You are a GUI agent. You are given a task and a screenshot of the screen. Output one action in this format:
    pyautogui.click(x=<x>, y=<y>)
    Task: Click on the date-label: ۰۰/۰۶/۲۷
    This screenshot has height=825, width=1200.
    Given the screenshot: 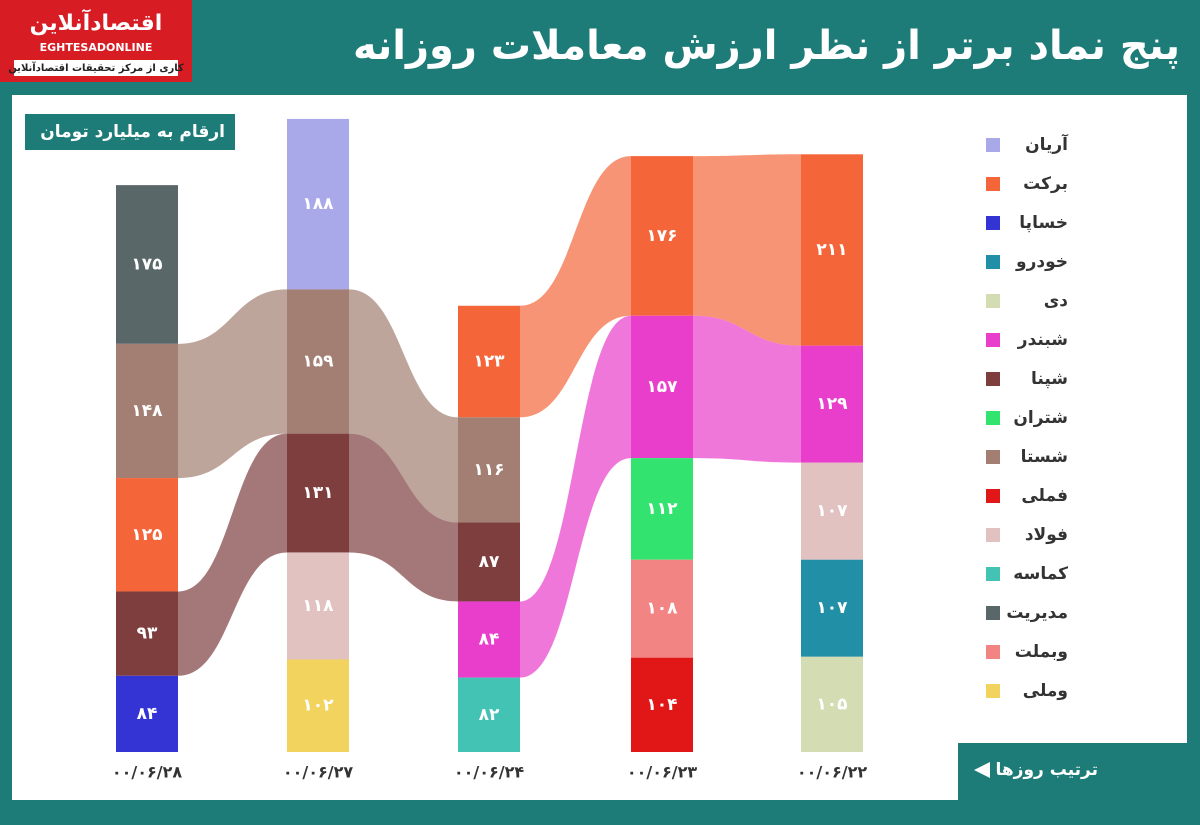 What is the action you would take?
    pyautogui.click(x=318, y=772)
    